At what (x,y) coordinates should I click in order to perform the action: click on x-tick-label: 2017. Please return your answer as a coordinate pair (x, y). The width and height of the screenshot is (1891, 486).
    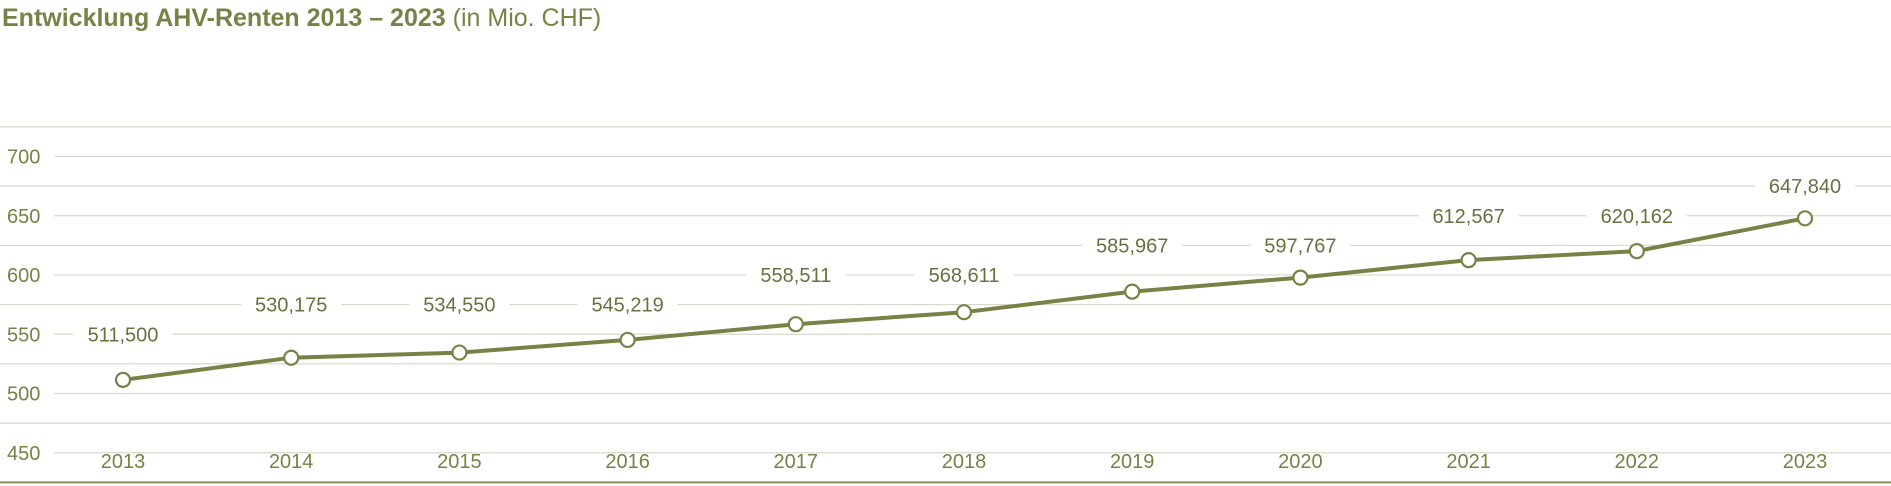
    Looking at the image, I should click on (796, 462).